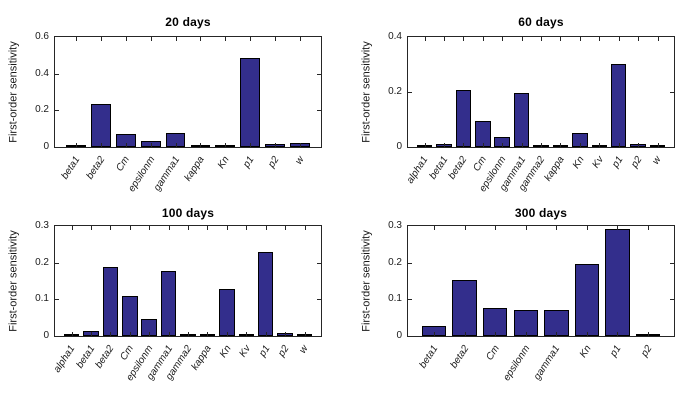 This screenshot has width=697, height=406. What do you see at coordinates (598, 162) in the screenshot?
I see `x-tick-label: Kv` at bounding box center [598, 162].